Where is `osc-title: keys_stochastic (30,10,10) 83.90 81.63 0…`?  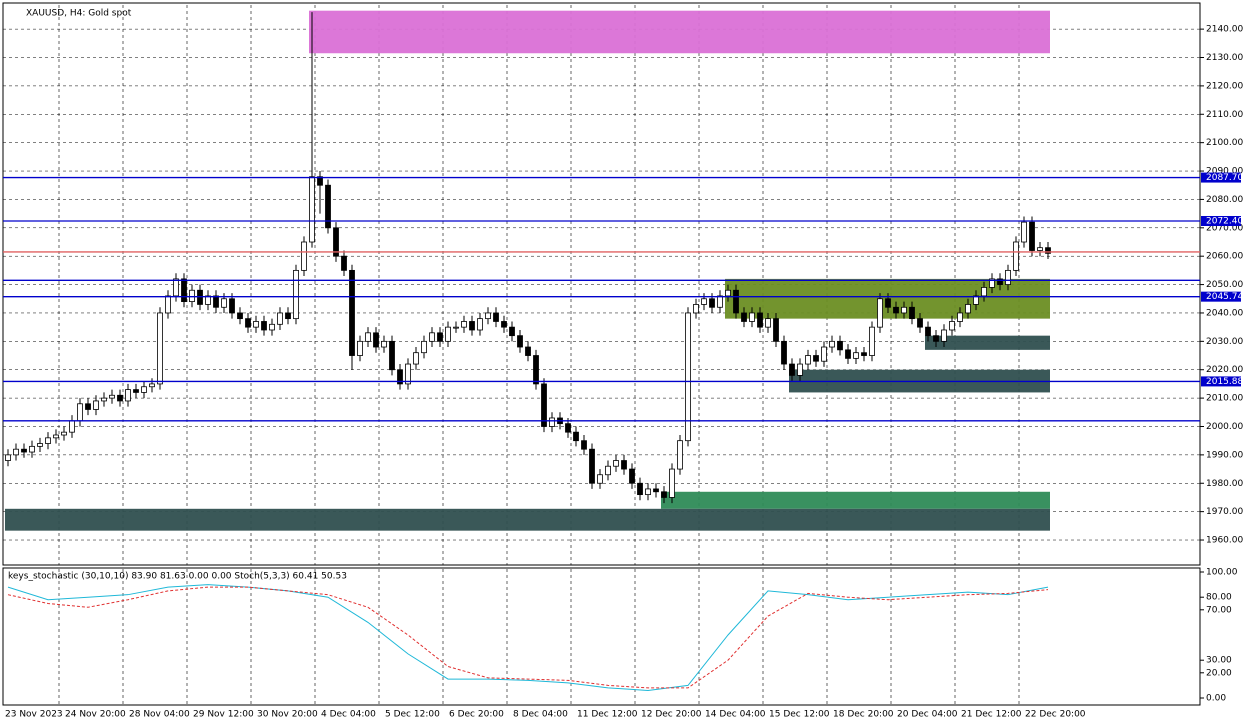 osc-title: keys_stochastic (30,10,10) 83.90 81.63 0… is located at coordinates (177, 577).